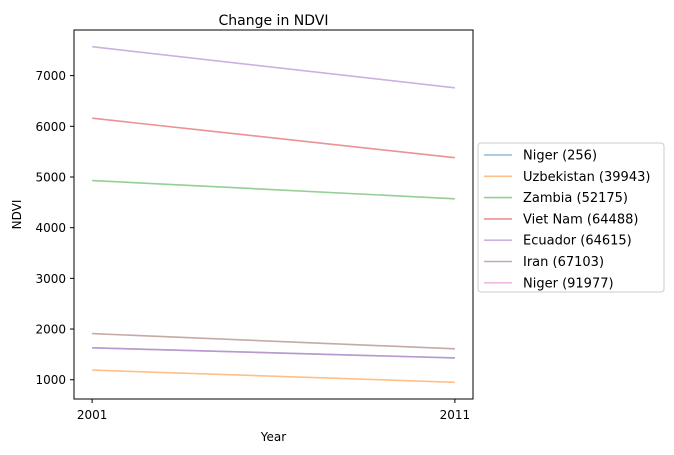 Image resolution: width=674 pixels, height=455 pixels. I want to click on legend-label: Niger (256), so click(560, 156).